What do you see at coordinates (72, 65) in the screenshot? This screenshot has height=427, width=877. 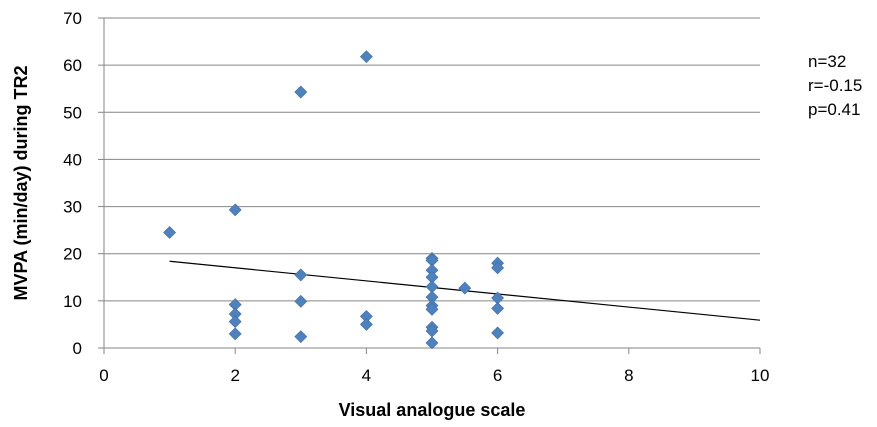 I see `y-tick-label: 60` at bounding box center [72, 65].